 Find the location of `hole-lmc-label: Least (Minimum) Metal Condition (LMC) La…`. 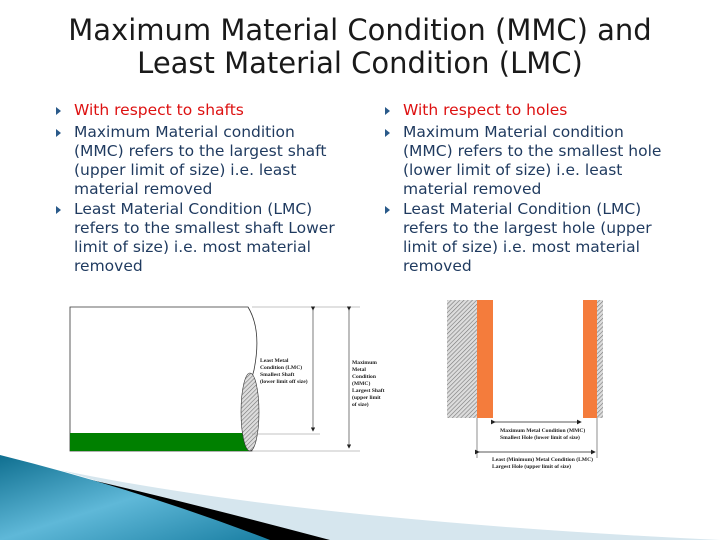

hole-lmc-label: Least (Minimum) Metal Condition (LMC) La… is located at coordinates (543, 463).